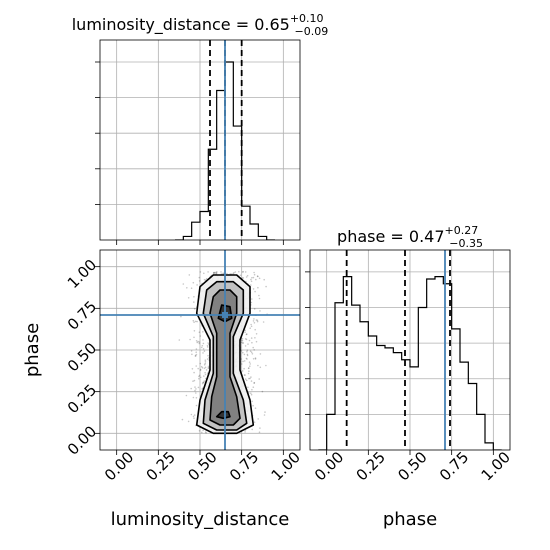 The height and width of the screenshot is (550, 550). I want to click on 2d-x-tick-label: 0.25, so click(161, 466).